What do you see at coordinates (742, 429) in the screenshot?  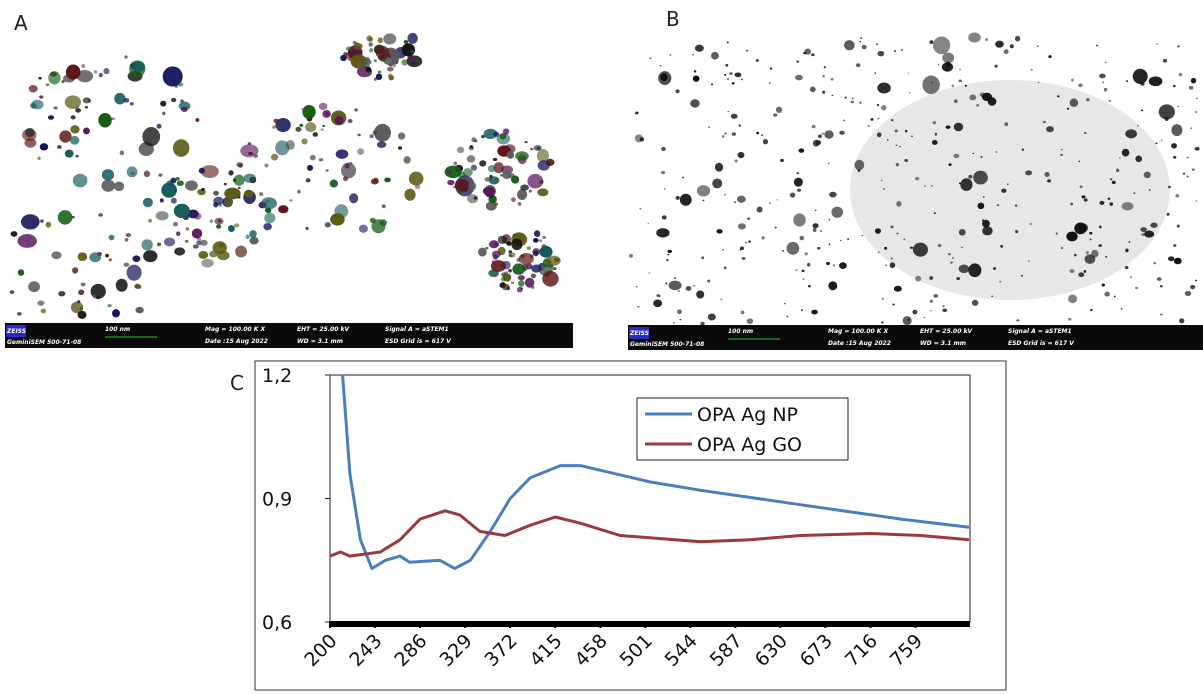 I see `legend-box` at bounding box center [742, 429].